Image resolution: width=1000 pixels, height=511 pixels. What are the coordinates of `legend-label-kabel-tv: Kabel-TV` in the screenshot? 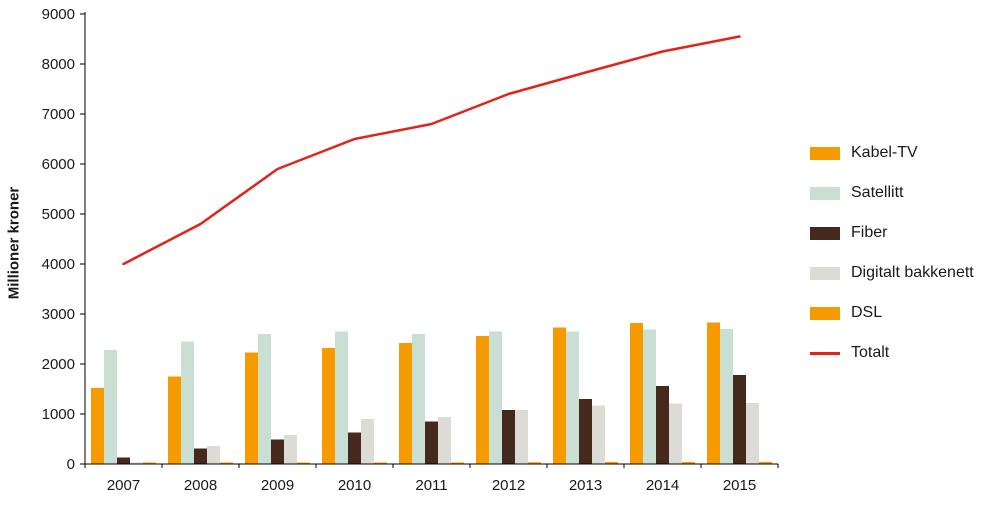 It's located at (884, 152).